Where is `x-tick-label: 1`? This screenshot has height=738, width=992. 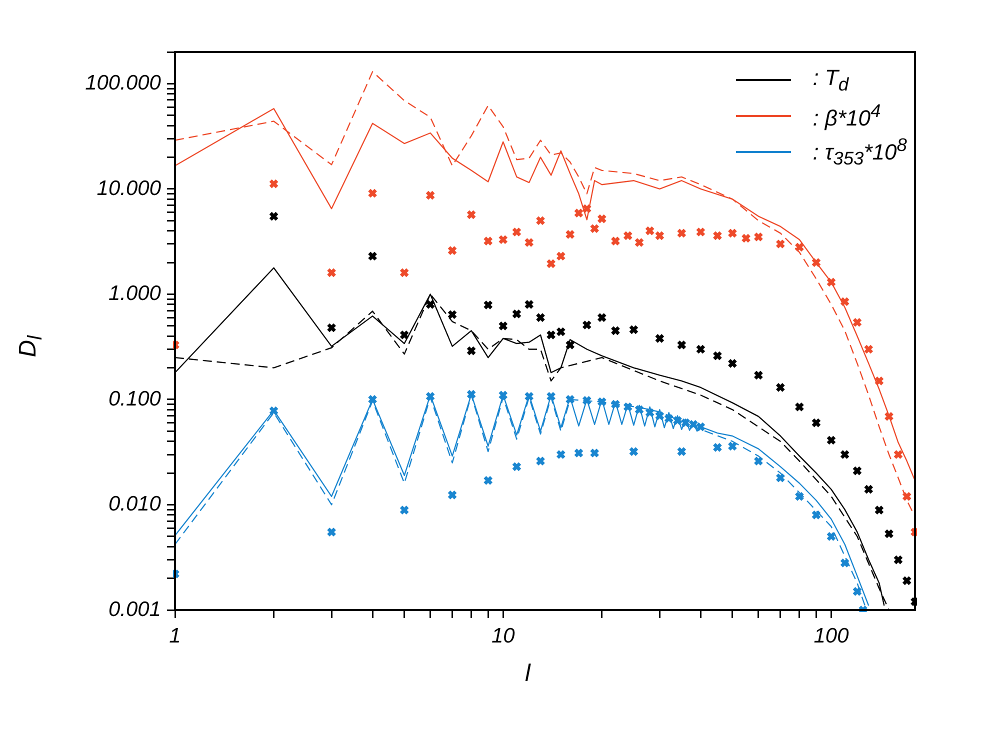
x-tick-label: 1 is located at coordinates (175, 636).